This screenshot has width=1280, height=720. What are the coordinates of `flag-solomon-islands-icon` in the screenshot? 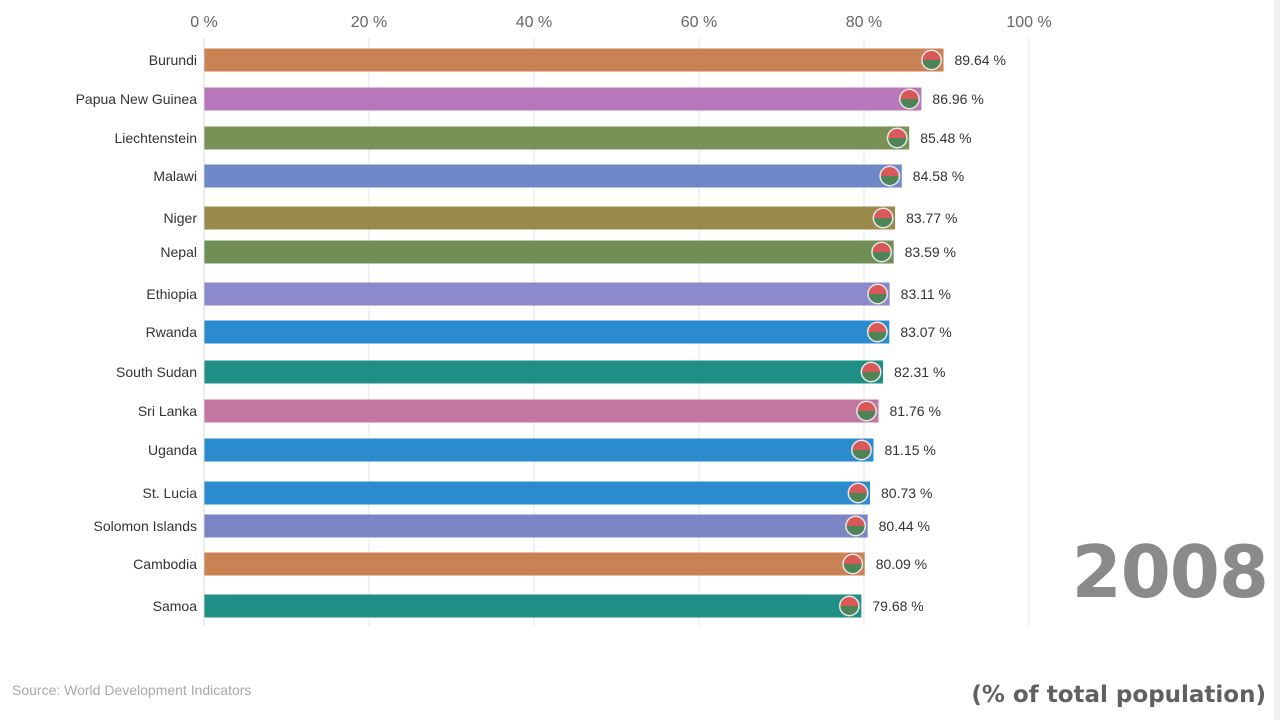 It's located at (856, 526).